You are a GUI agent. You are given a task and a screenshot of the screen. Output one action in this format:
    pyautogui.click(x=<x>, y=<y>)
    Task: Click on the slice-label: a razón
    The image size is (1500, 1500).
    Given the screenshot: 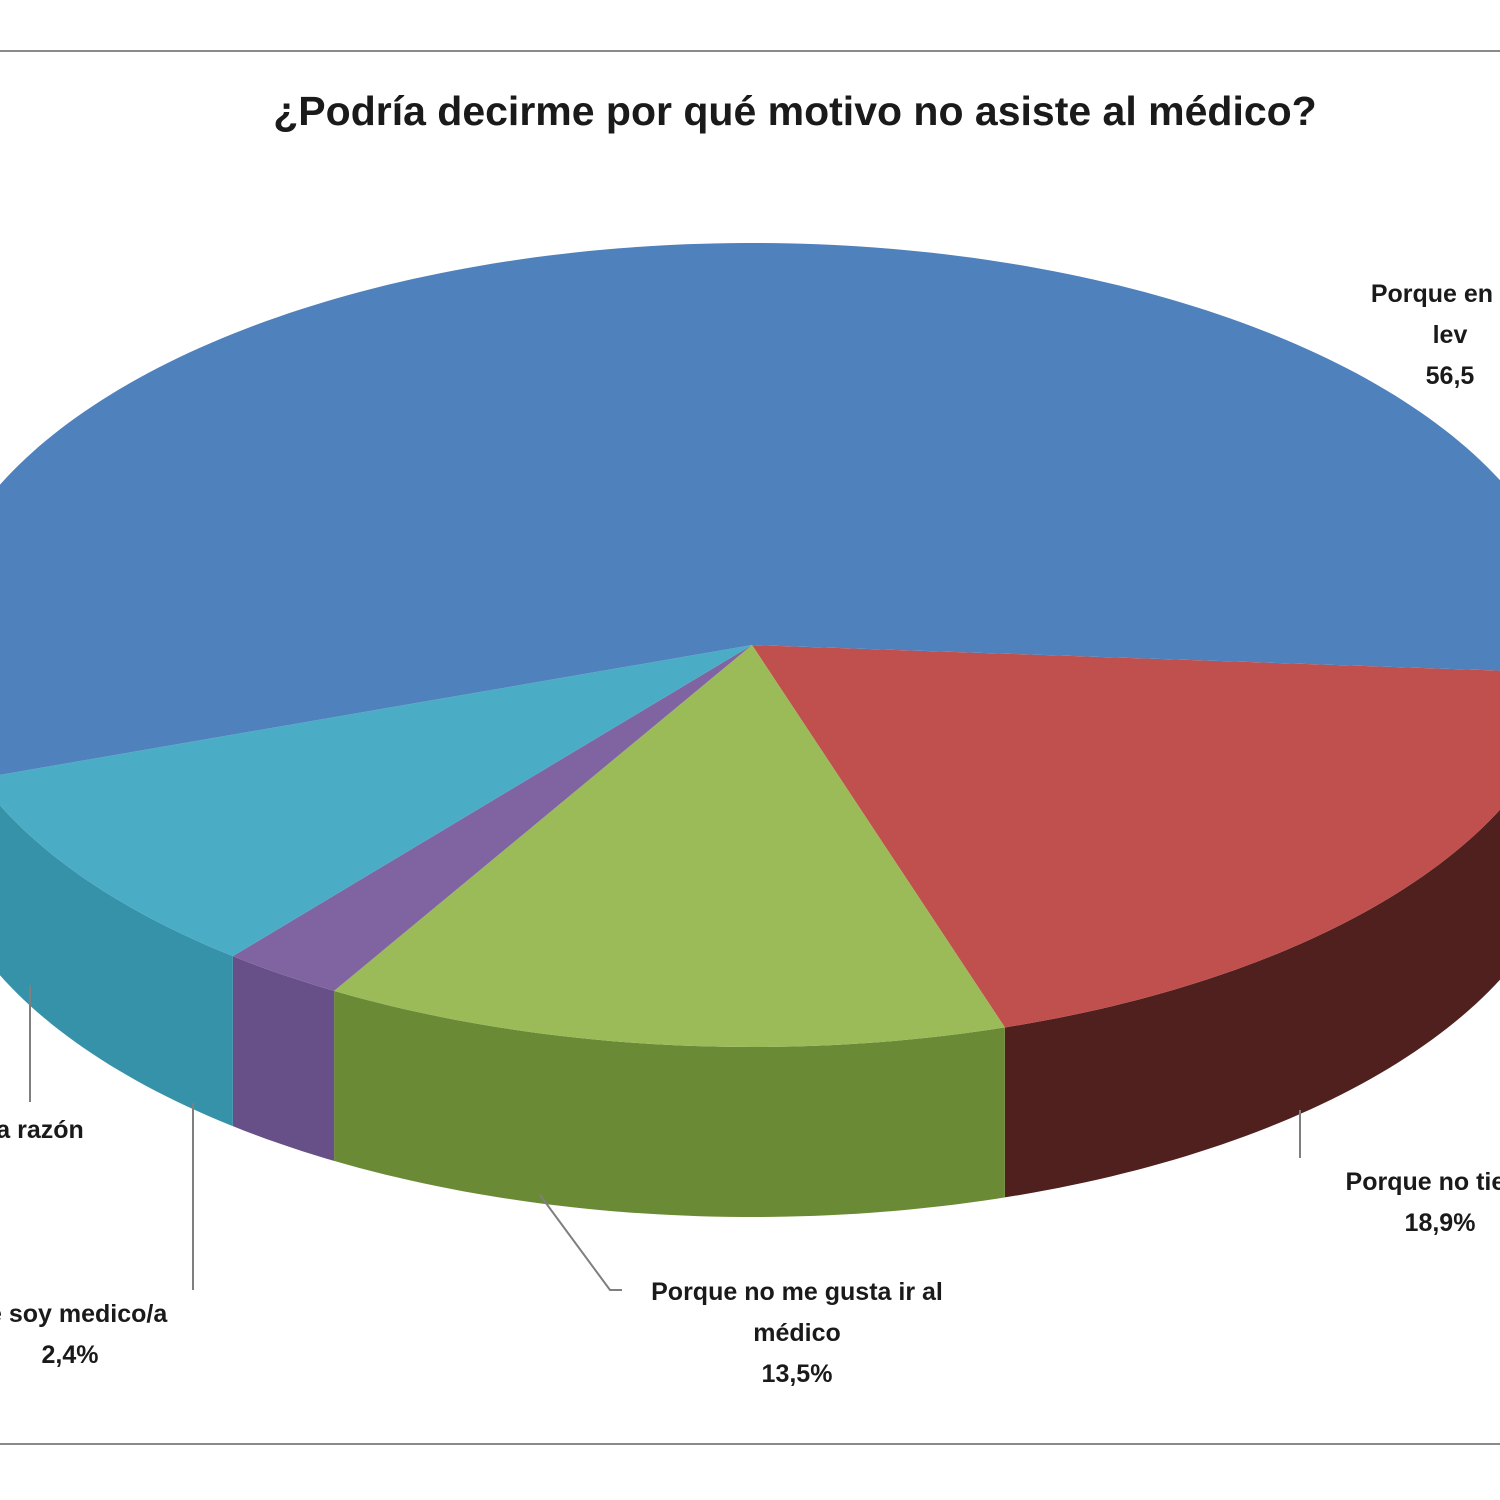 What is the action you would take?
    pyautogui.click(x=42, y=1130)
    